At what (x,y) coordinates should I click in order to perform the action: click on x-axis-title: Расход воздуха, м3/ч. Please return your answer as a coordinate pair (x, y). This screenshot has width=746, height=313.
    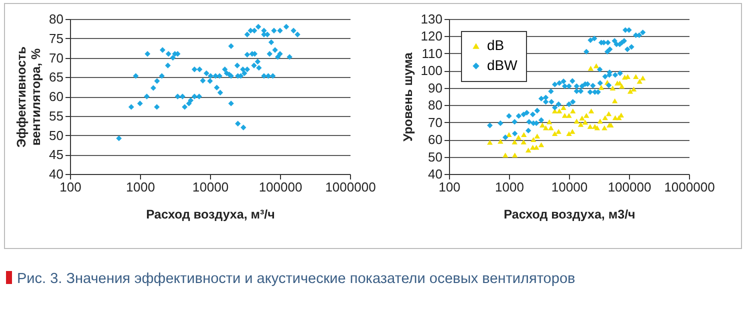
    Looking at the image, I should click on (570, 215).